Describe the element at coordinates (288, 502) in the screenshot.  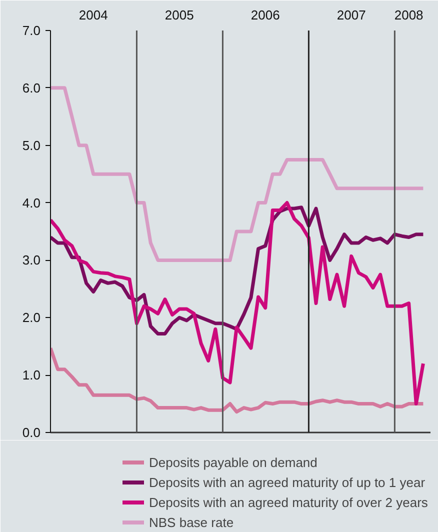
I see `legend-label: Deposits with an agreed maturity of over 2 years` at that location.